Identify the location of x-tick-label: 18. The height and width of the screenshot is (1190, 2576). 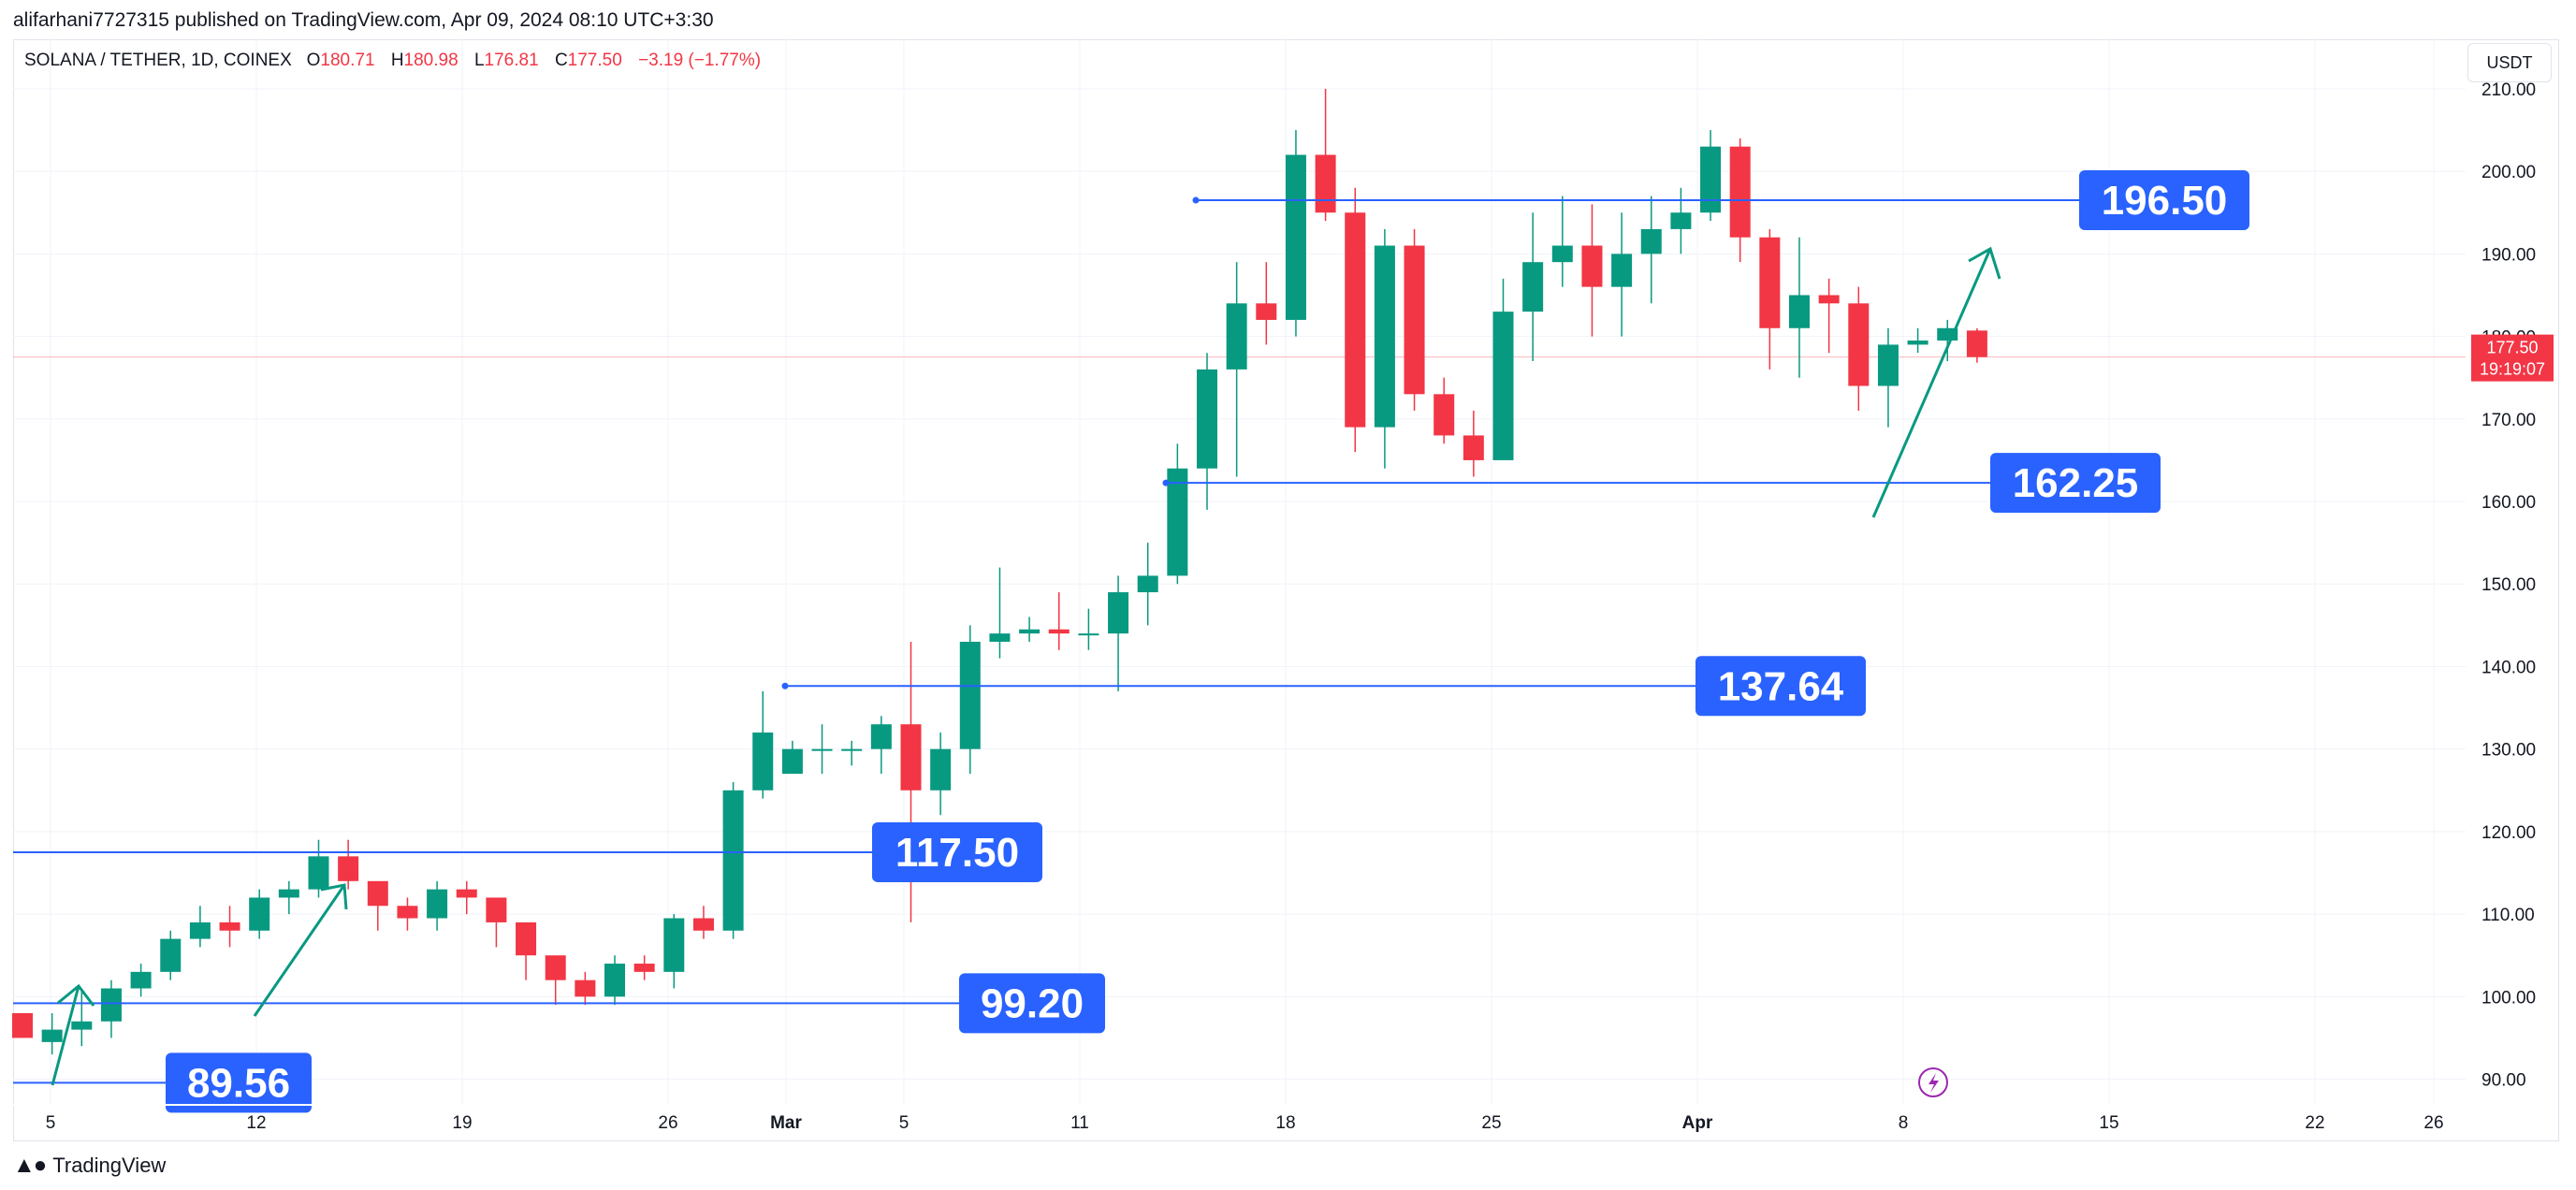
(1285, 1123).